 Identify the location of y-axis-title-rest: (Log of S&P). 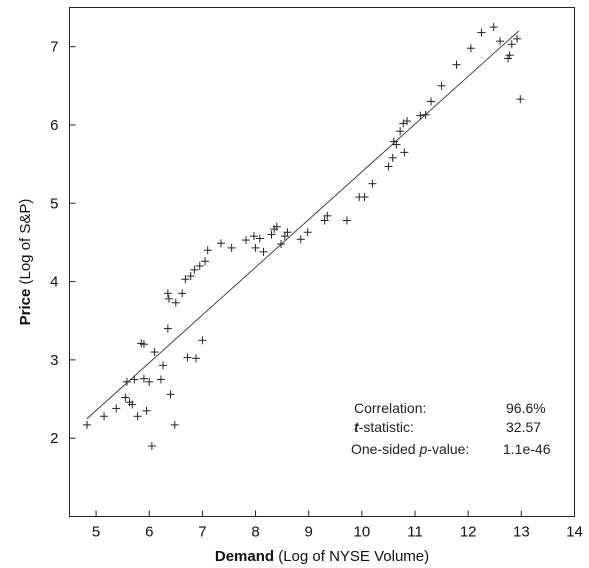
(25, 242).